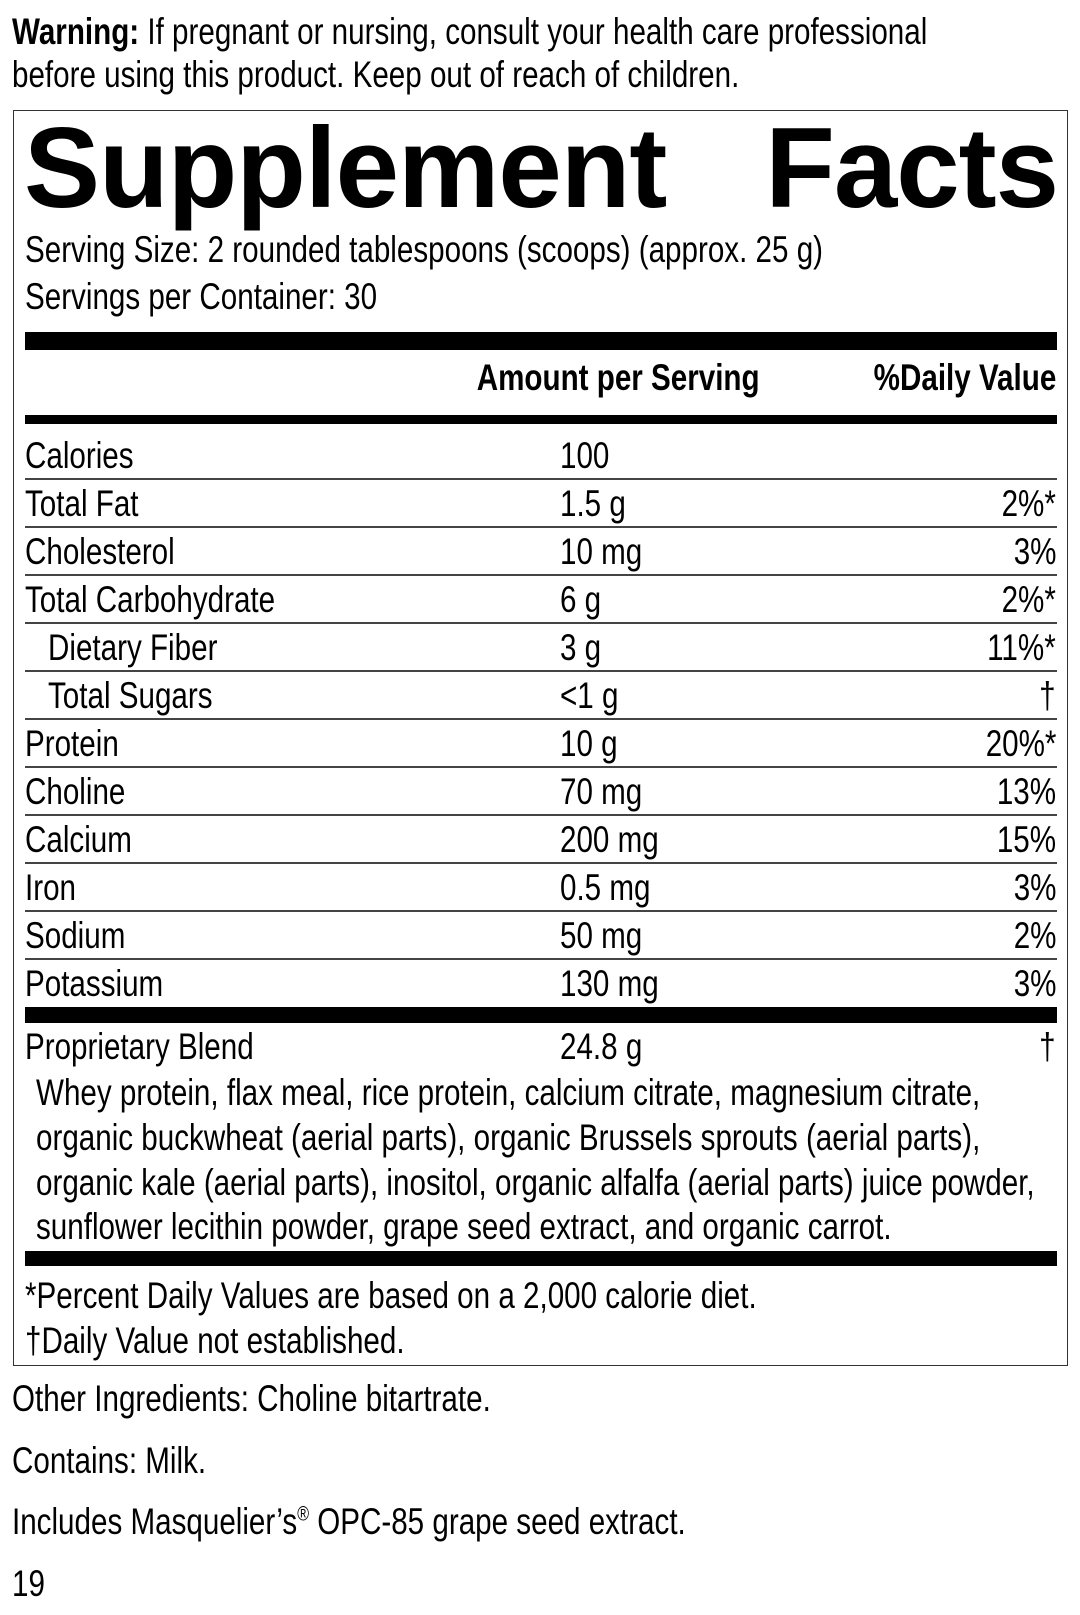 The image size is (1080, 1615). I want to click on nutrient-amount: 3 g, so click(581, 647).